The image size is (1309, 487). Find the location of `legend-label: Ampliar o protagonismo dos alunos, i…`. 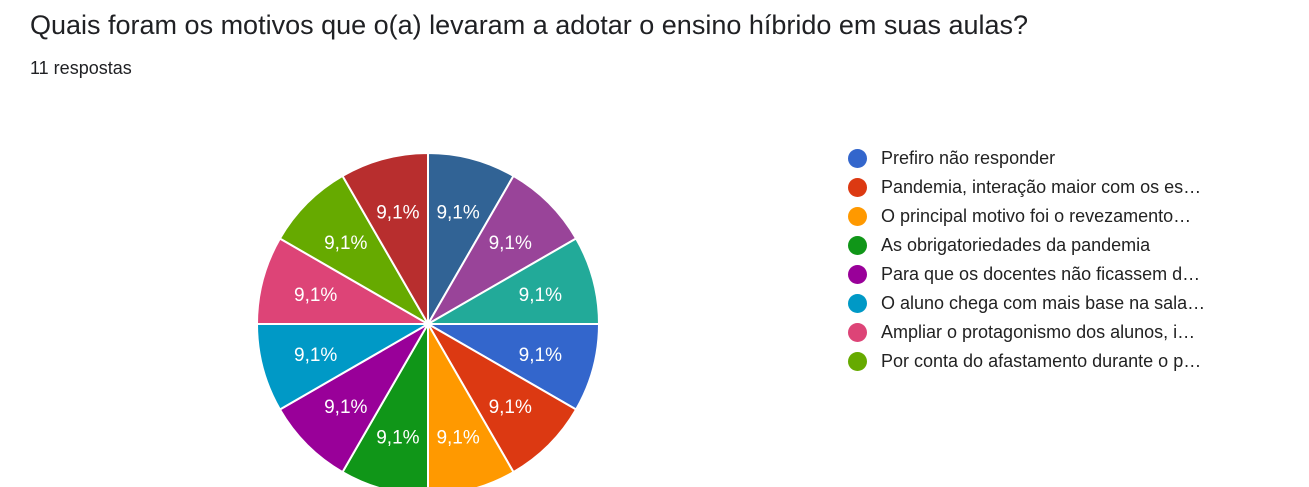

legend-label: Ampliar o protagonismo dos alunos, i… is located at coordinates (1038, 332).